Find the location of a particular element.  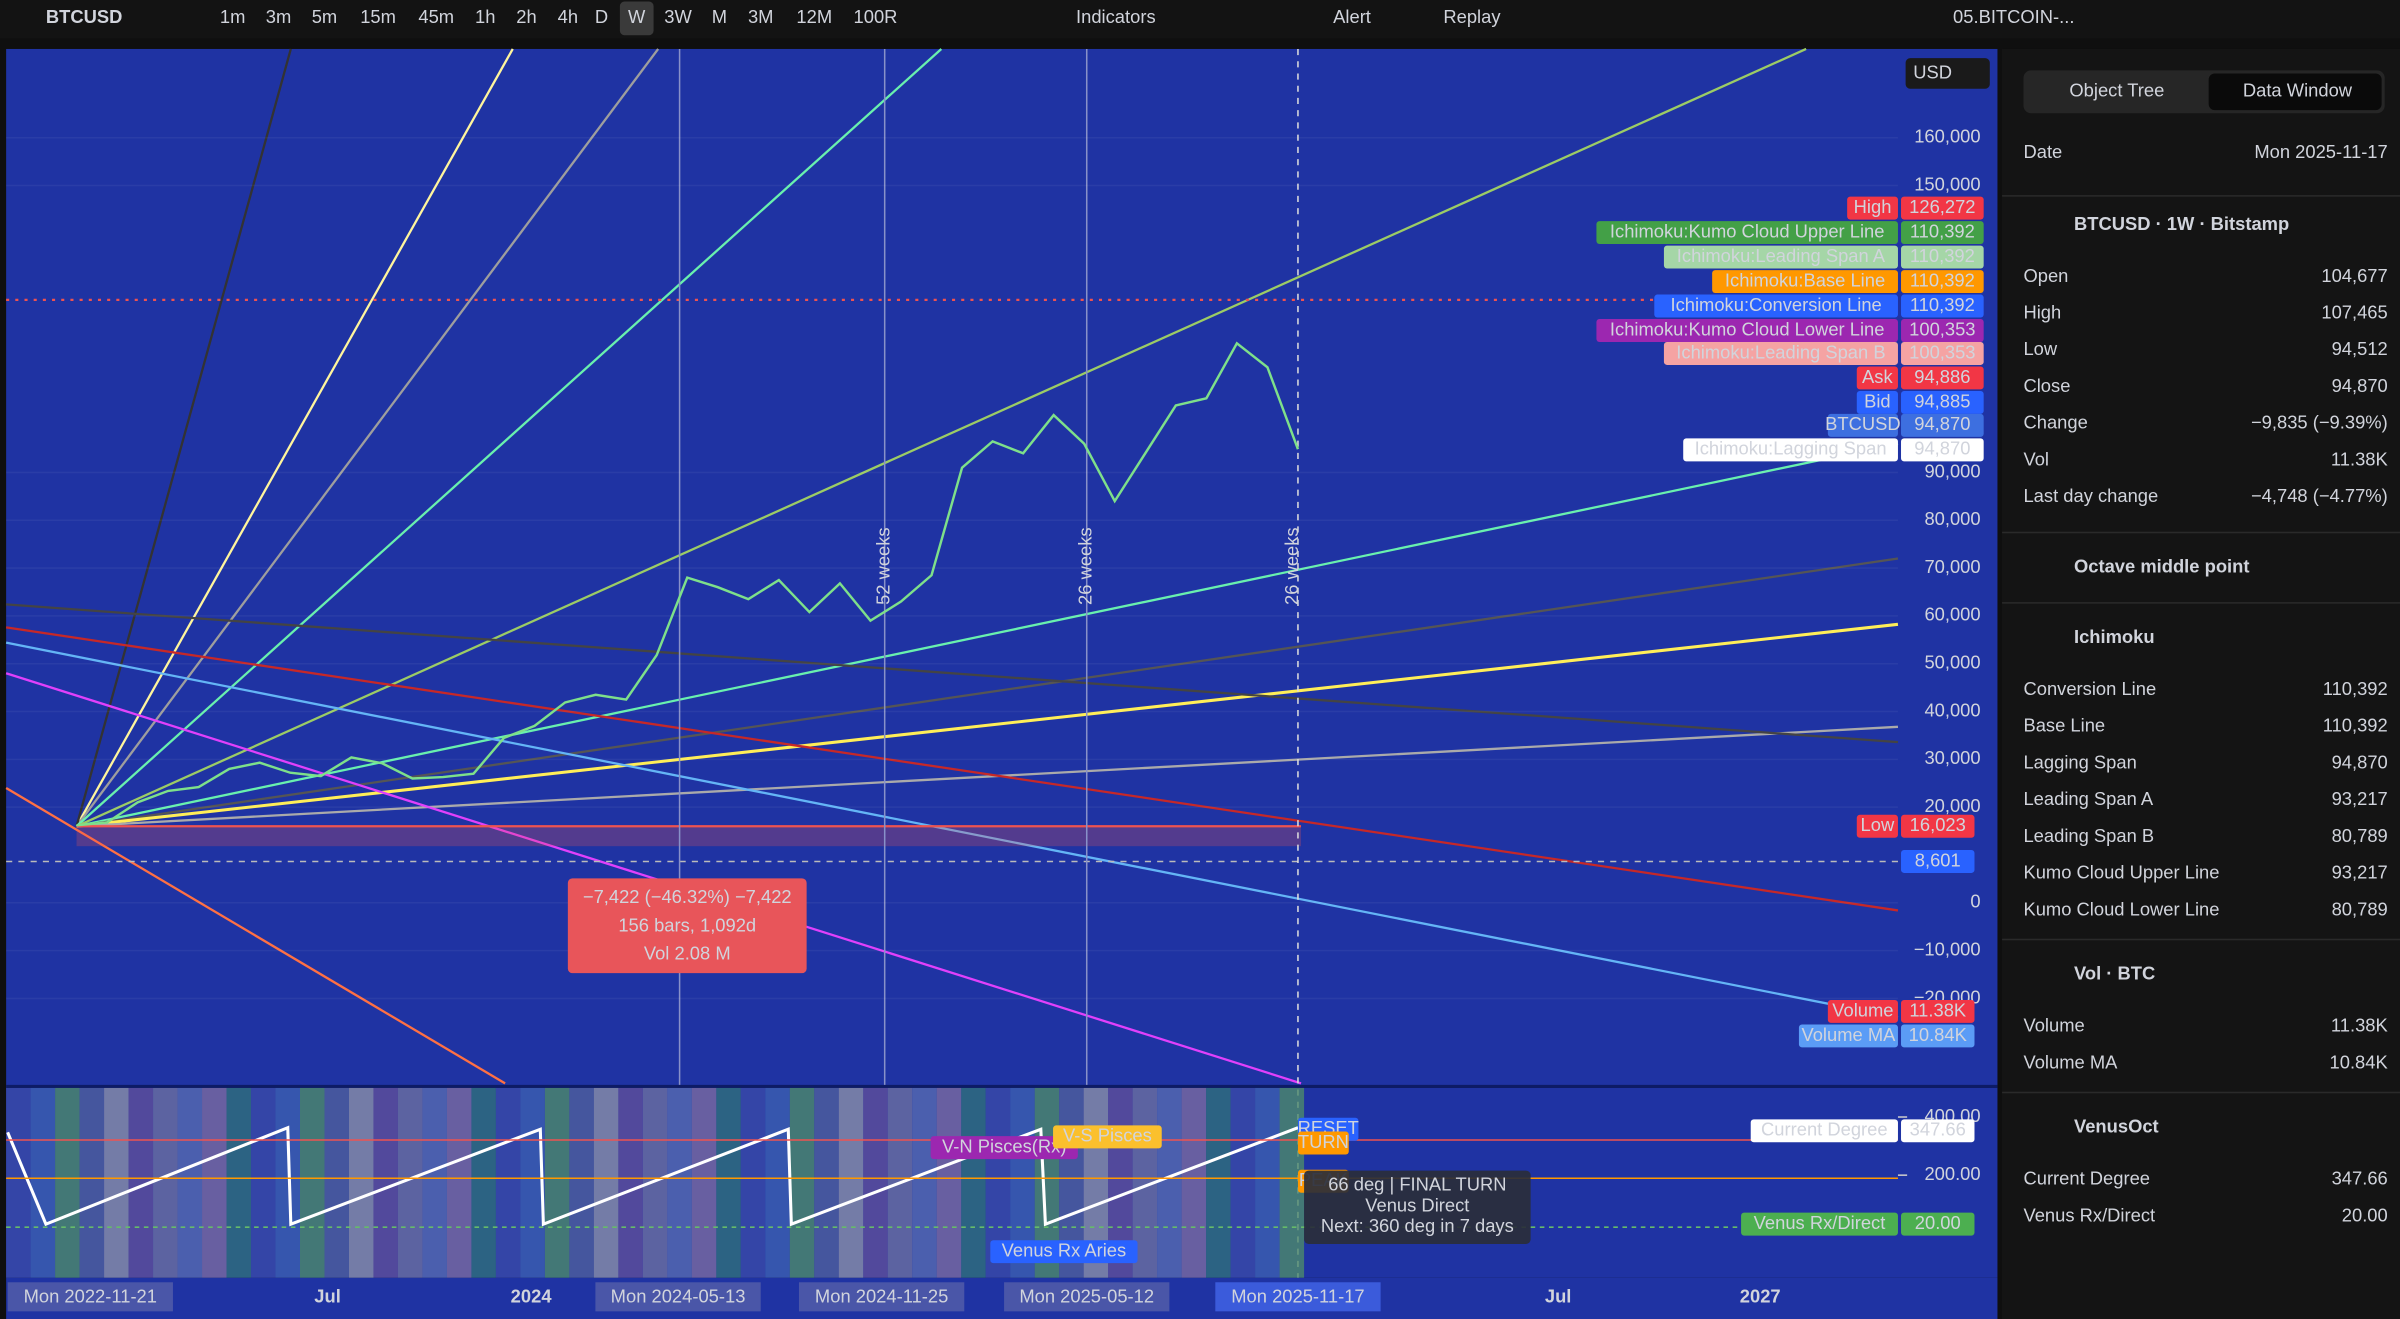

price-tick-label: 80,000 is located at coordinates (1952, 518).